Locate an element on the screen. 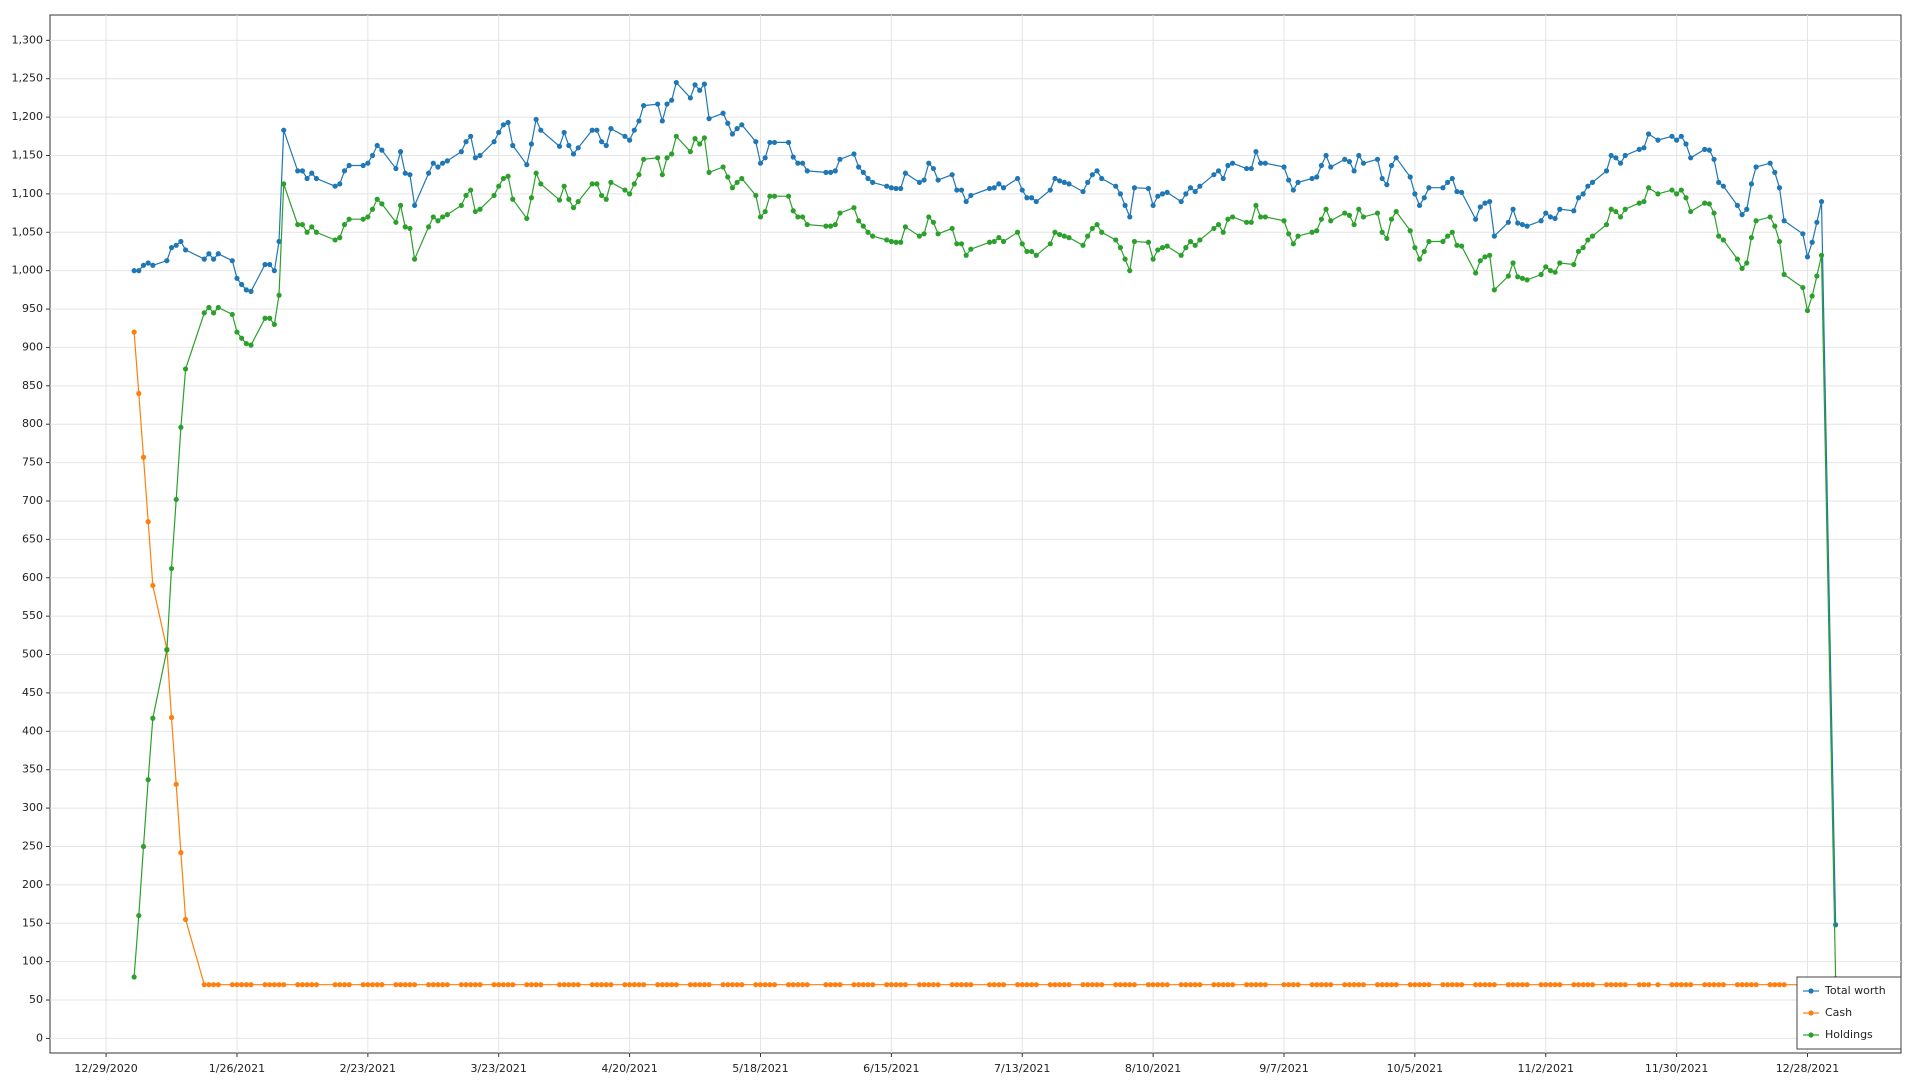 The height and width of the screenshot is (1080, 1920). y-tick-label: 1,100 is located at coordinates (28, 193).